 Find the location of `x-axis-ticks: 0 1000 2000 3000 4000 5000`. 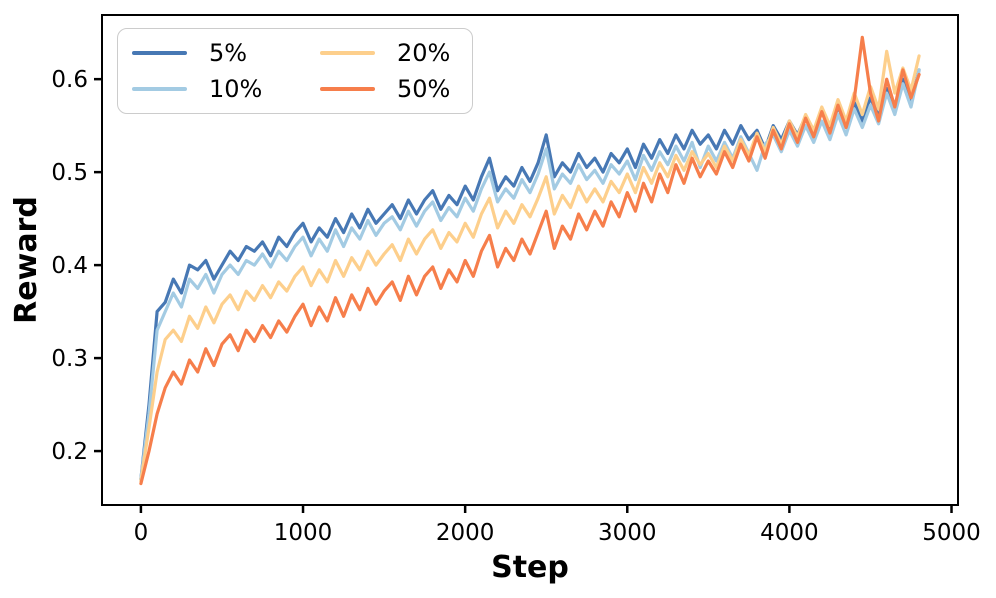

x-axis-ticks: 0 1000 2000 3000 4000 5000 is located at coordinates (557, 525).